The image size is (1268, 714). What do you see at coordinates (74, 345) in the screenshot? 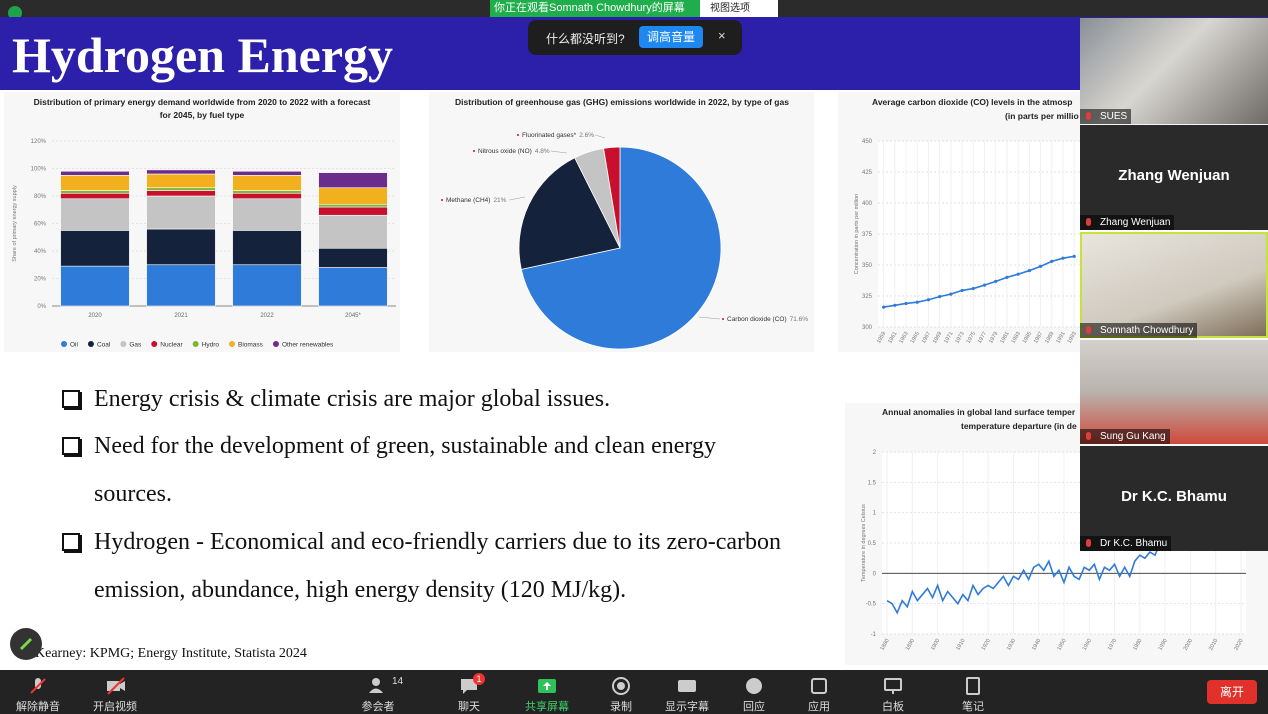
I see `legend-label: Oil` at bounding box center [74, 345].